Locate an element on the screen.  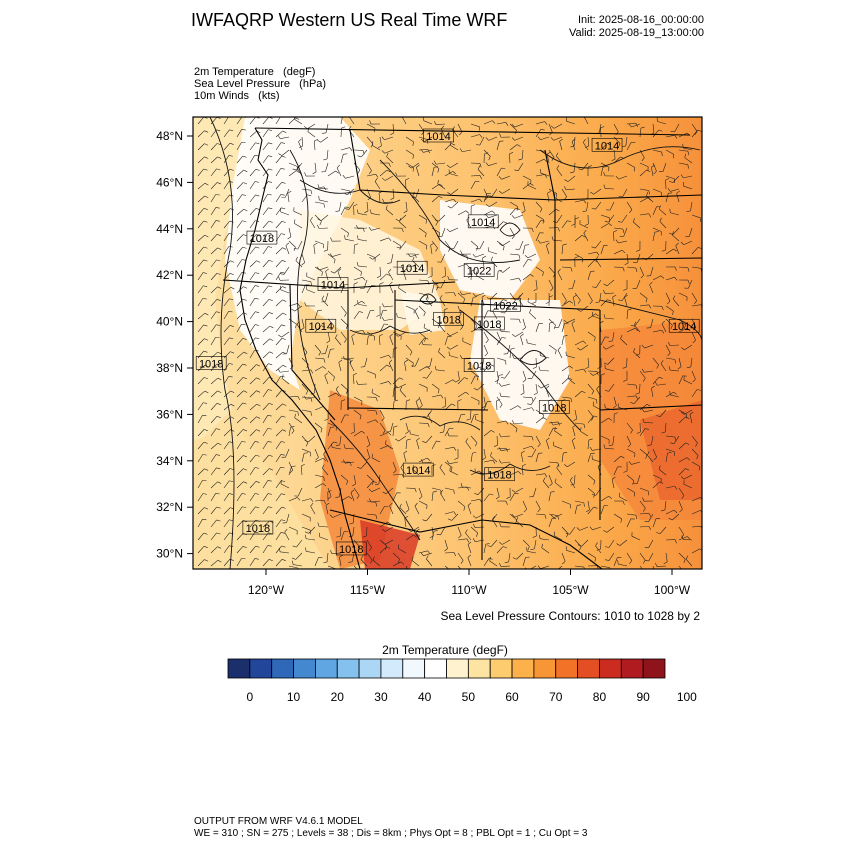
pressure-label-box is located at coordinates (505, 305).